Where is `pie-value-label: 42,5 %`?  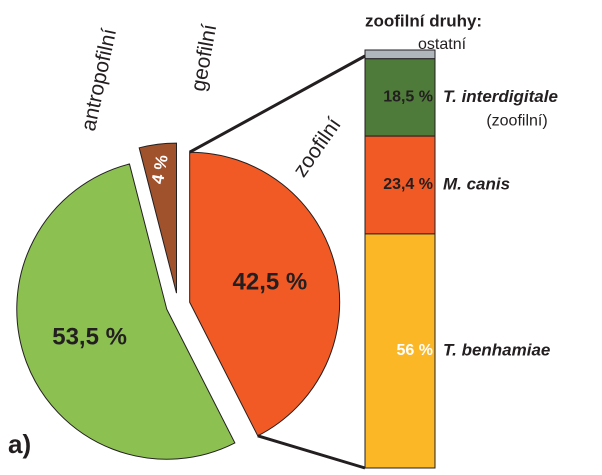 pie-value-label: 42,5 % is located at coordinates (270, 281).